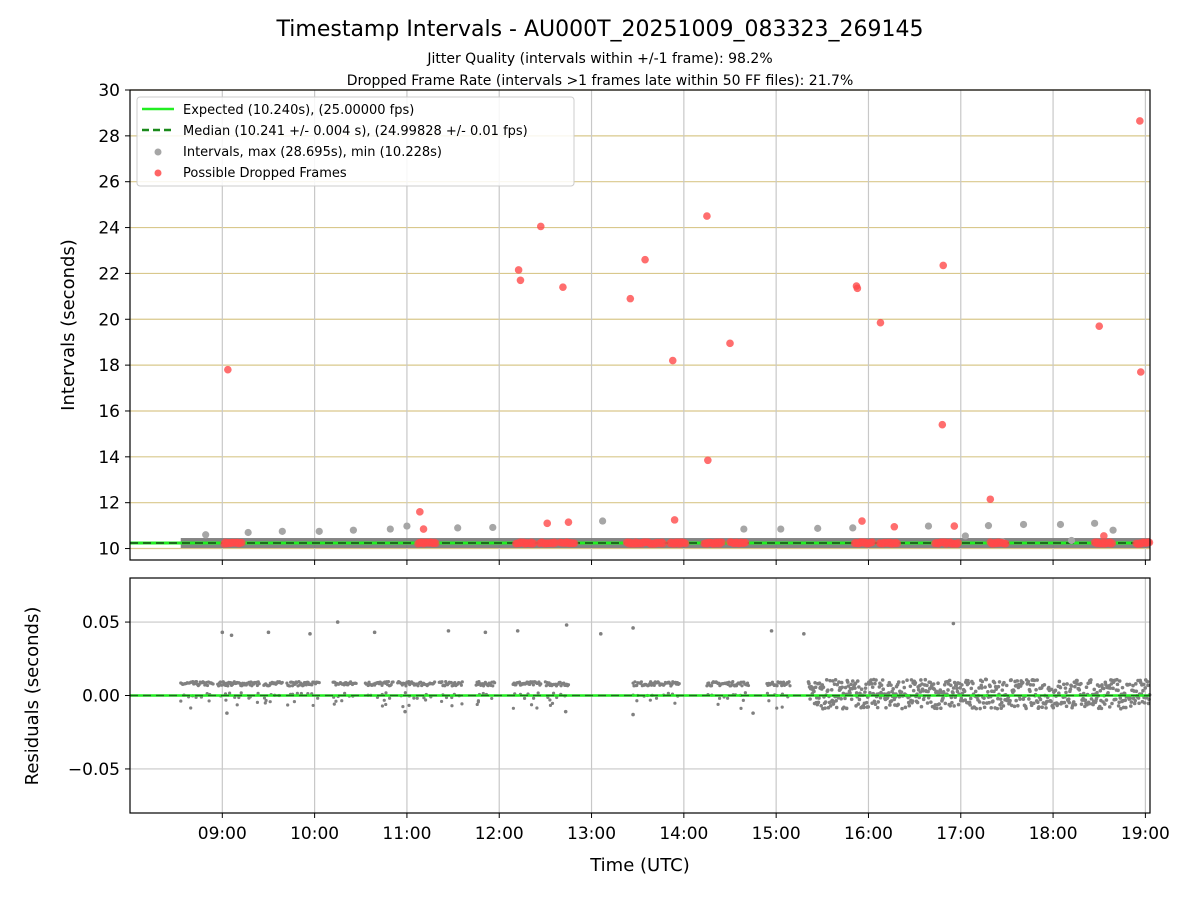 The width and height of the screenshot is (1200, 900). What do you see at coordinates (222, 834) in the screenshot?
I see `x-tick-label: 09:00` at bounding box center [222, 834].